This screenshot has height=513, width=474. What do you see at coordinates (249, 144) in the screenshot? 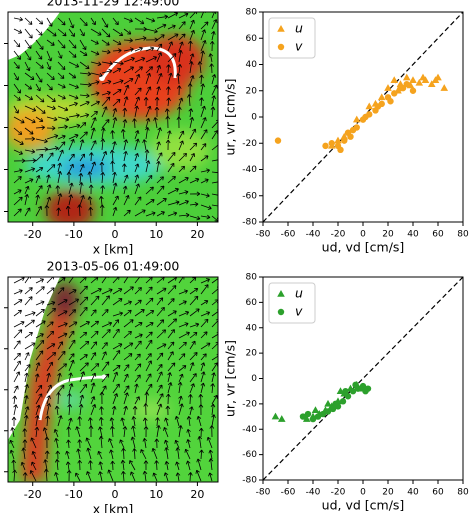
I see `y-tick-label: -20` at bounding box center [249, 144].